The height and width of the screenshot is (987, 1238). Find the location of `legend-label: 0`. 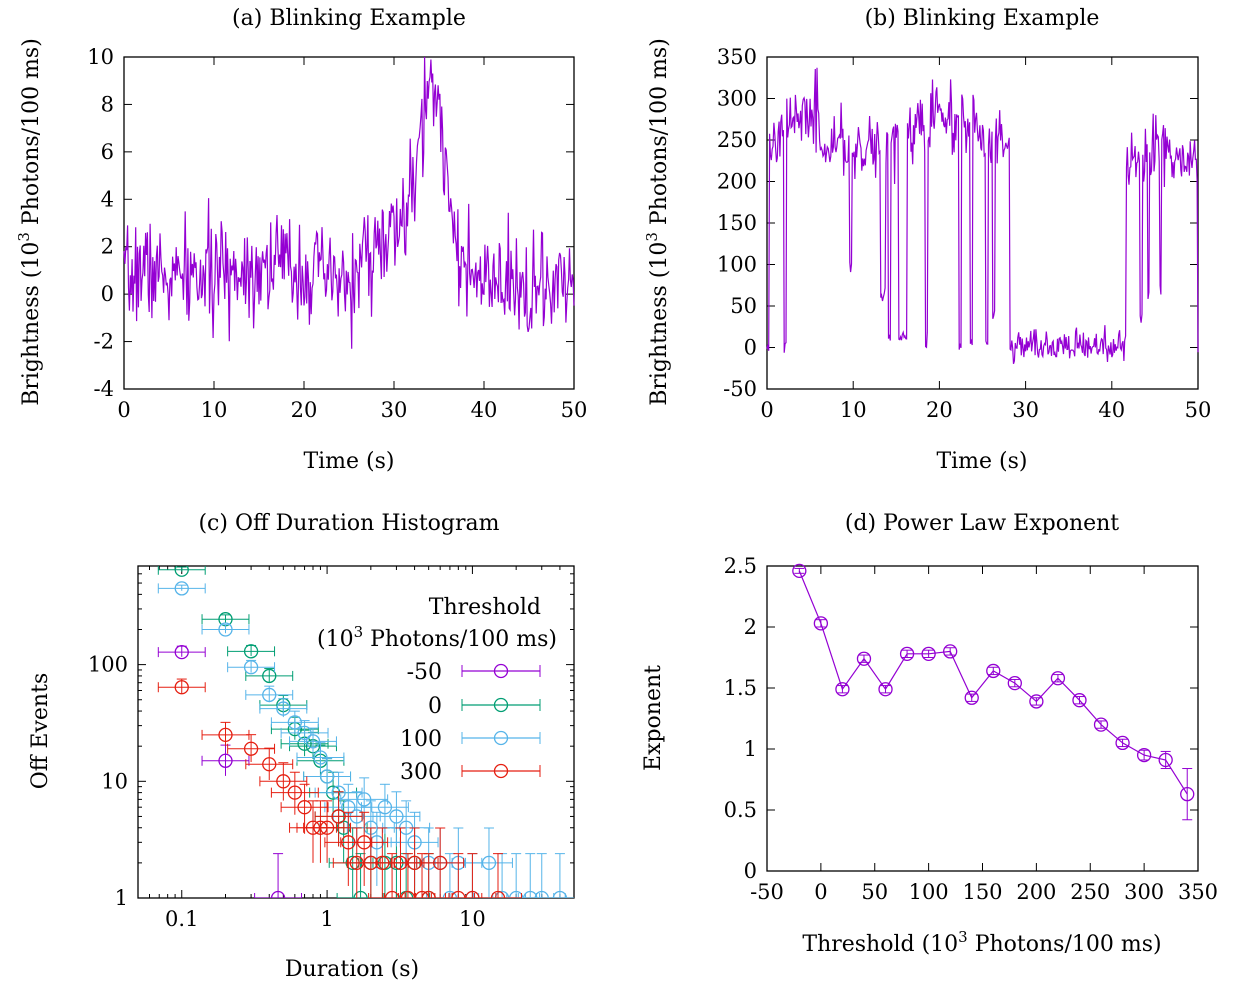

legend-label: 0 is located at coordinates (435, 706).